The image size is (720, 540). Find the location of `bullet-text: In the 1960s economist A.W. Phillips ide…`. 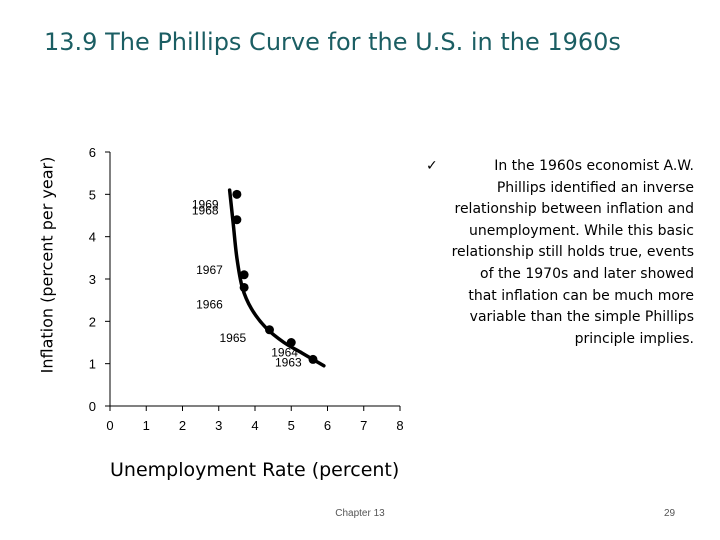

bullet-text: In the 1960s economist A.W. Phillips ide… is located at coordinates (572, 252).